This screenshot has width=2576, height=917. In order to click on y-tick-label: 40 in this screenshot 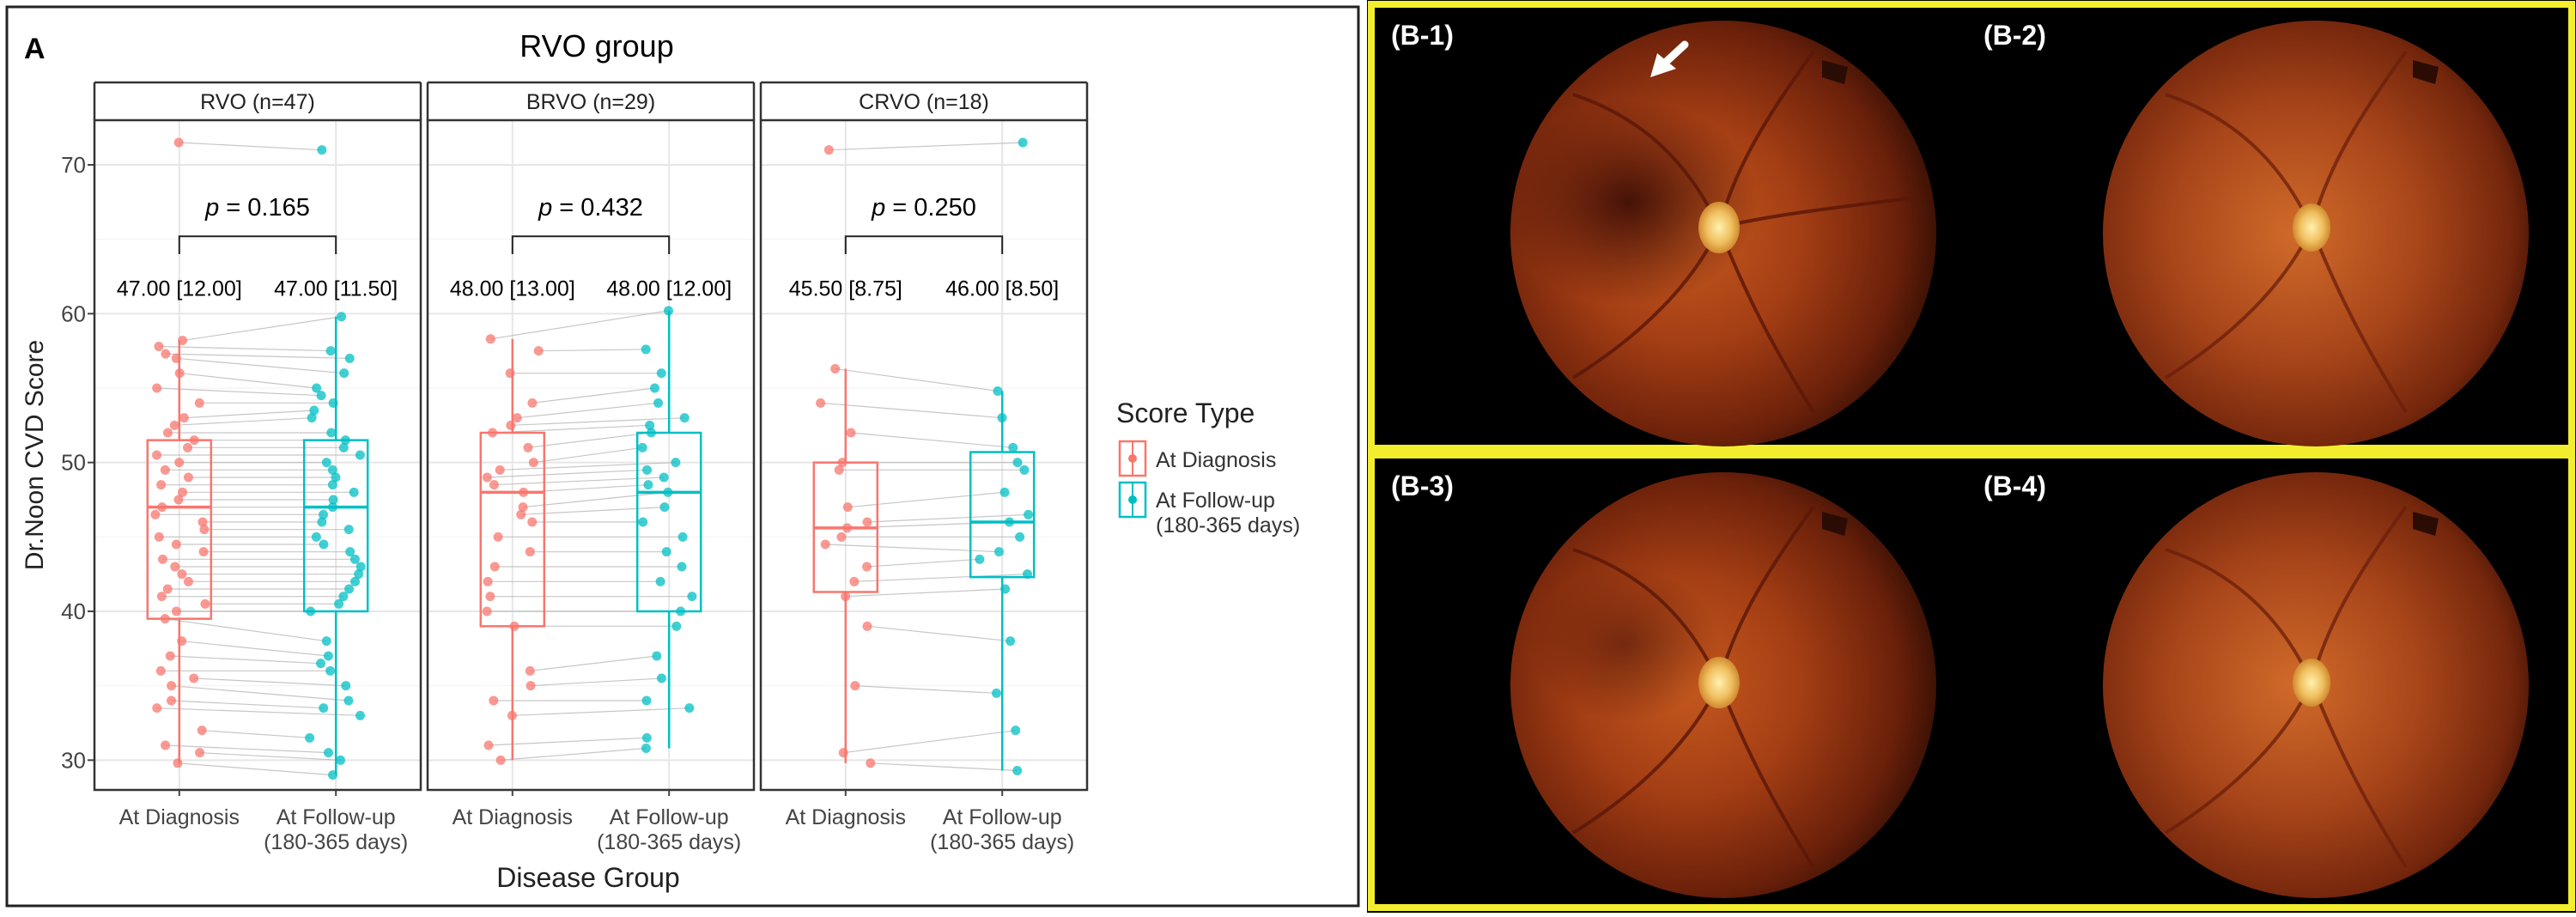, I will do `click(74, 611)`.